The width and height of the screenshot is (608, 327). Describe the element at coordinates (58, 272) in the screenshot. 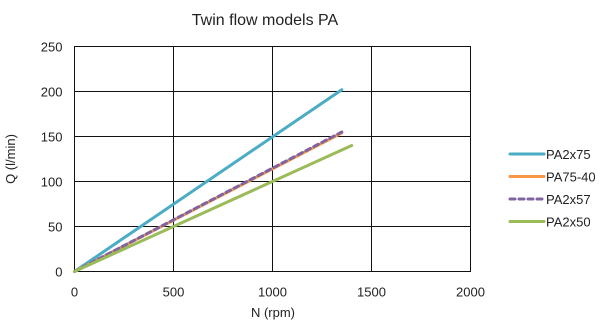

I see `y-tick-label: 0` at that location.